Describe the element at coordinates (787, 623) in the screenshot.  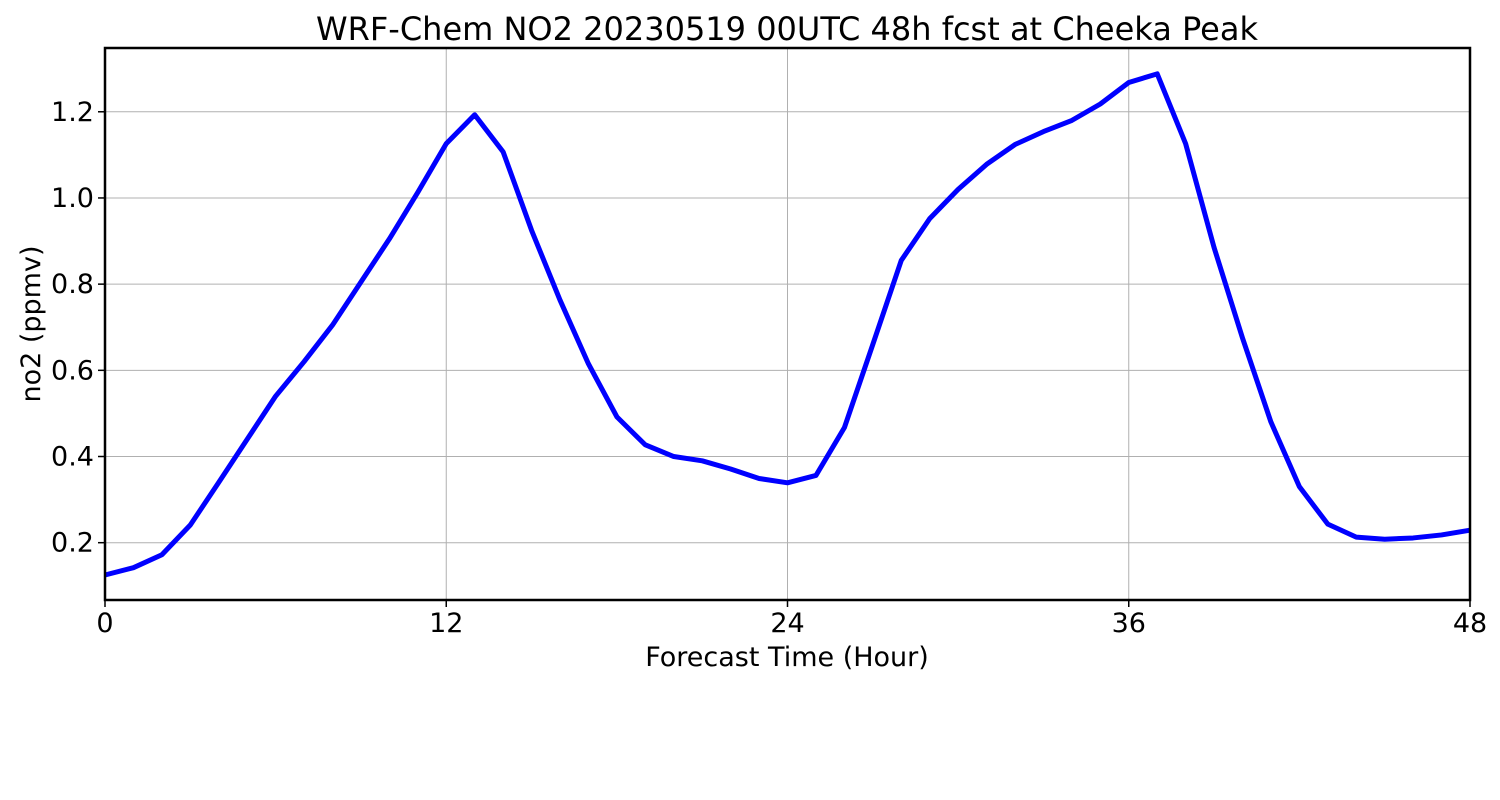
I see `x-tick-label: 24` at that location.